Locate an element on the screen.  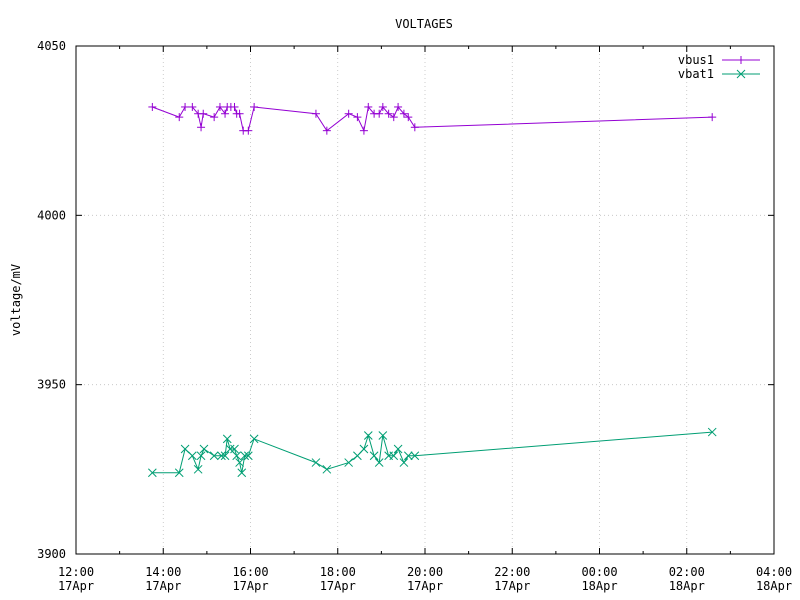
y-axis-label: voltage/mV is located at coordinates (16, 300).